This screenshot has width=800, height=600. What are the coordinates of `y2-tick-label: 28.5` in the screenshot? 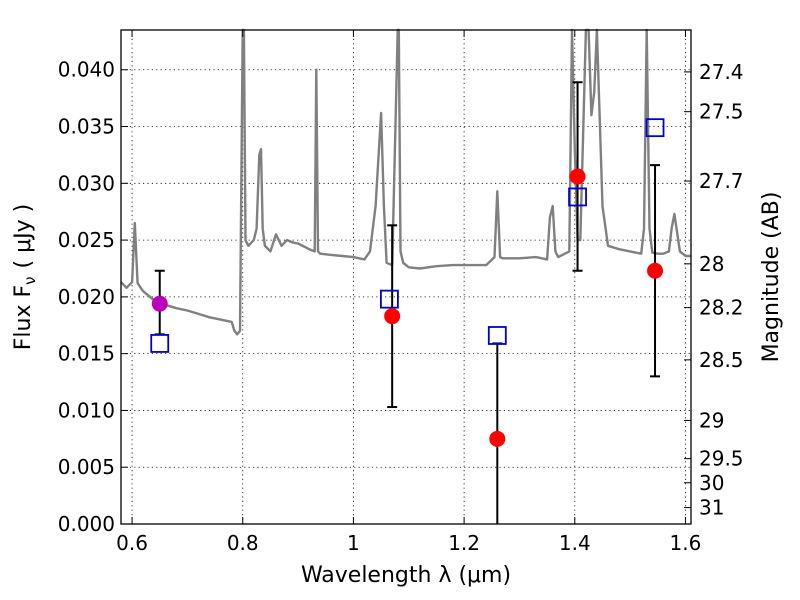 It's located at (721, 360).